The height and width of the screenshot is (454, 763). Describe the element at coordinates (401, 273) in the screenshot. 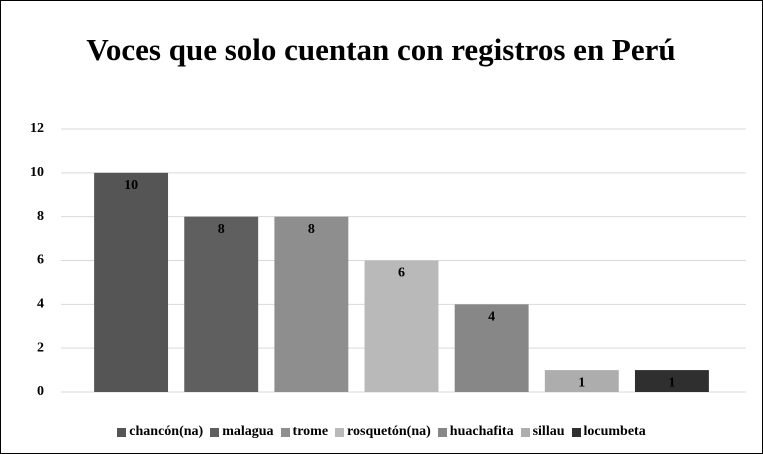

I see `data-label: 6` at that location.